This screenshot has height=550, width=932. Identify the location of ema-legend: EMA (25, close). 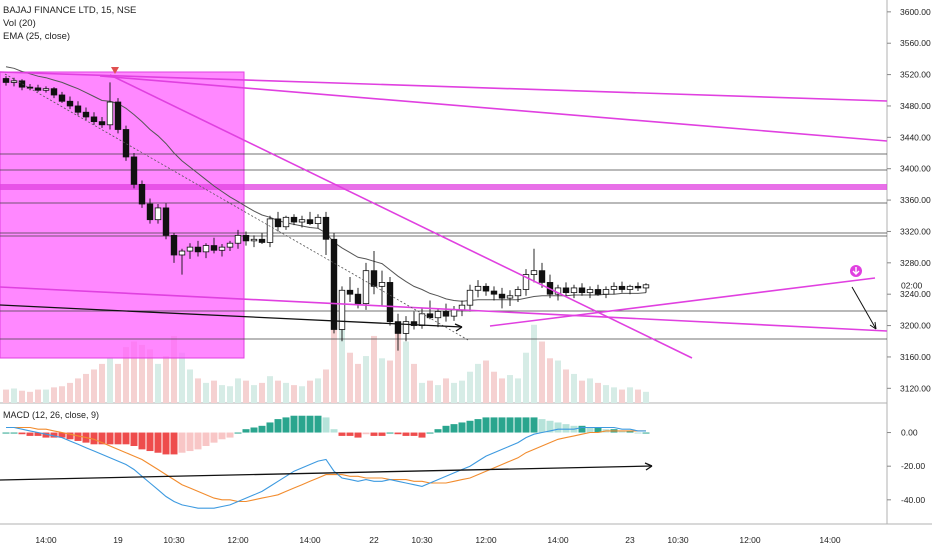
(37, 36).